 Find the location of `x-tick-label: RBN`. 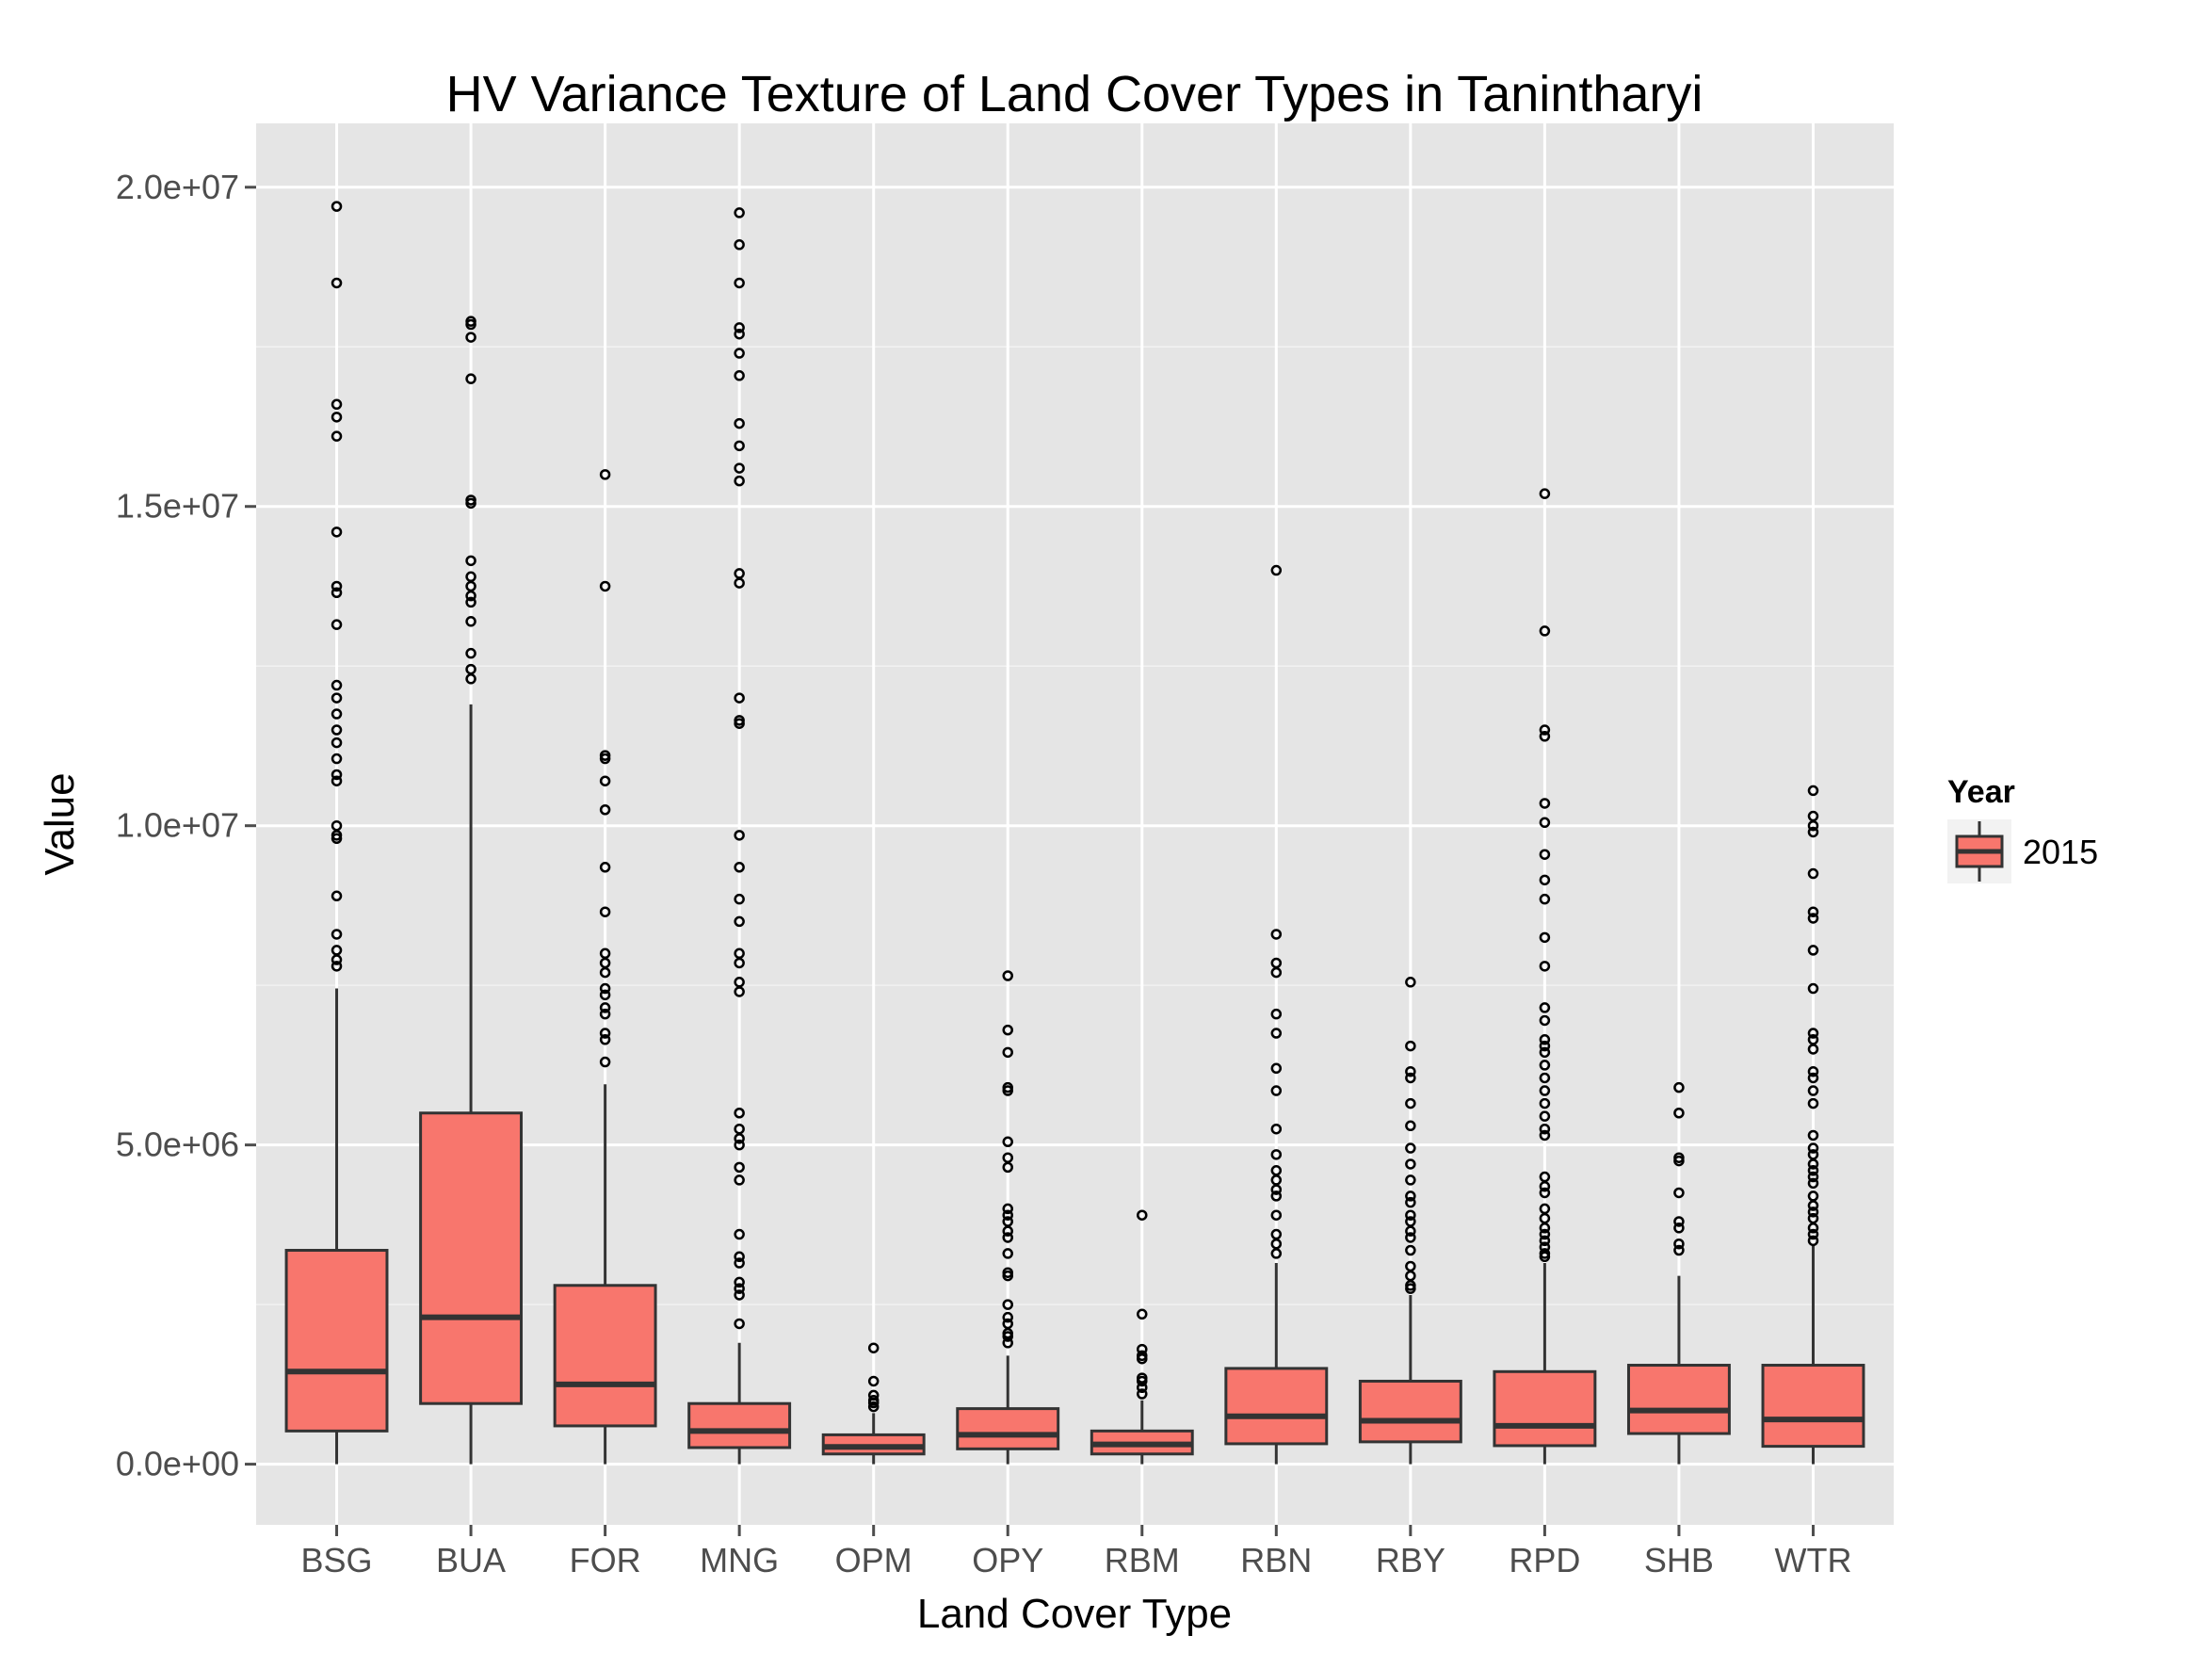

x-tick-label: RBN is located at coordinates (1276, 1560).